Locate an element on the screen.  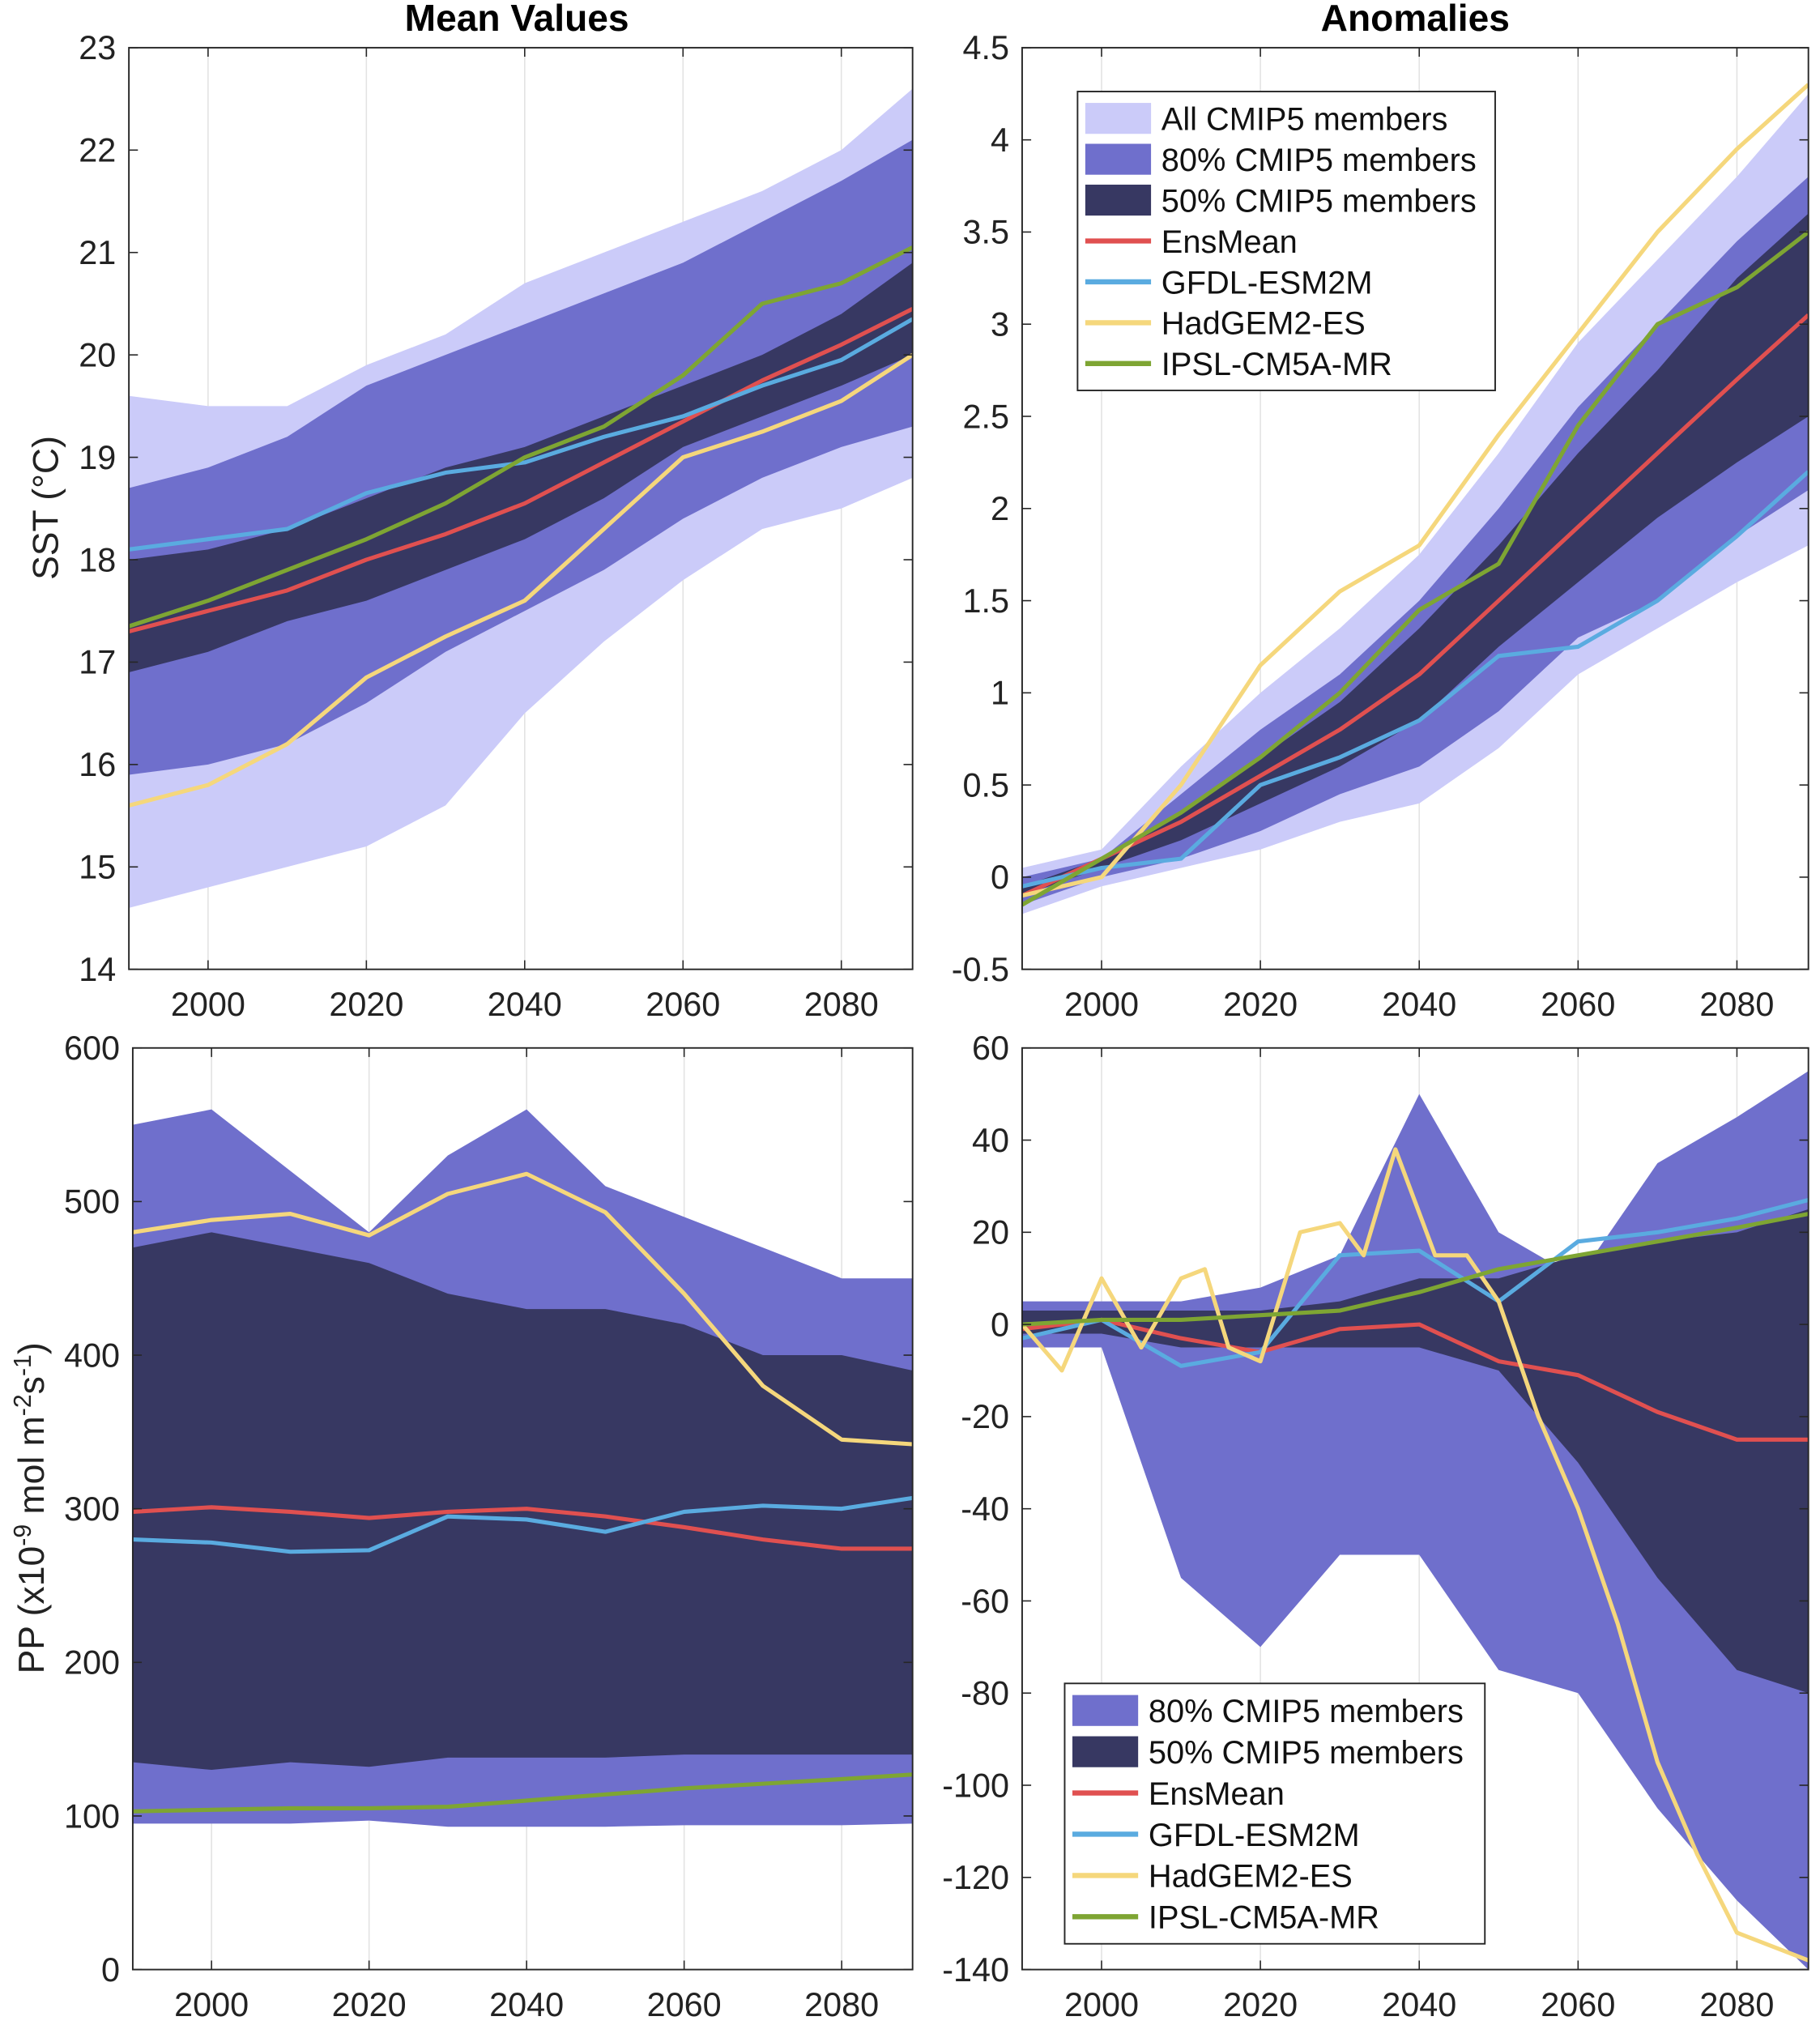
y-tick-label: 200 is located at coordinates (92, 1663).